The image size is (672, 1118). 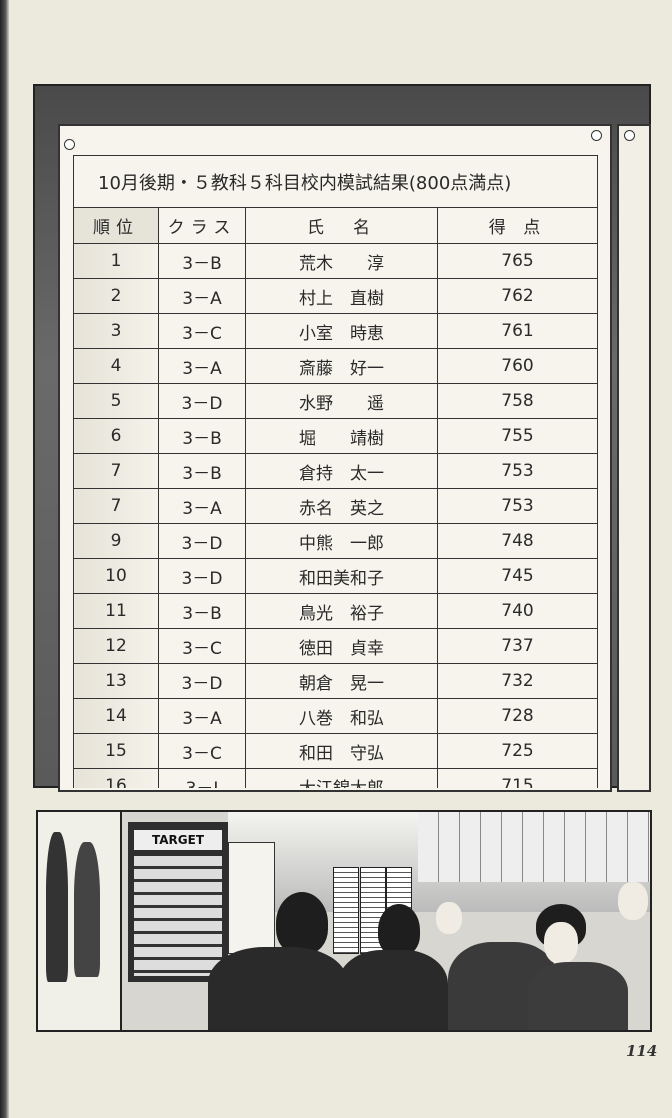 I want to click on table-row: 12 3－C 徳田 貞幸 737, so click(x=335, y=646).